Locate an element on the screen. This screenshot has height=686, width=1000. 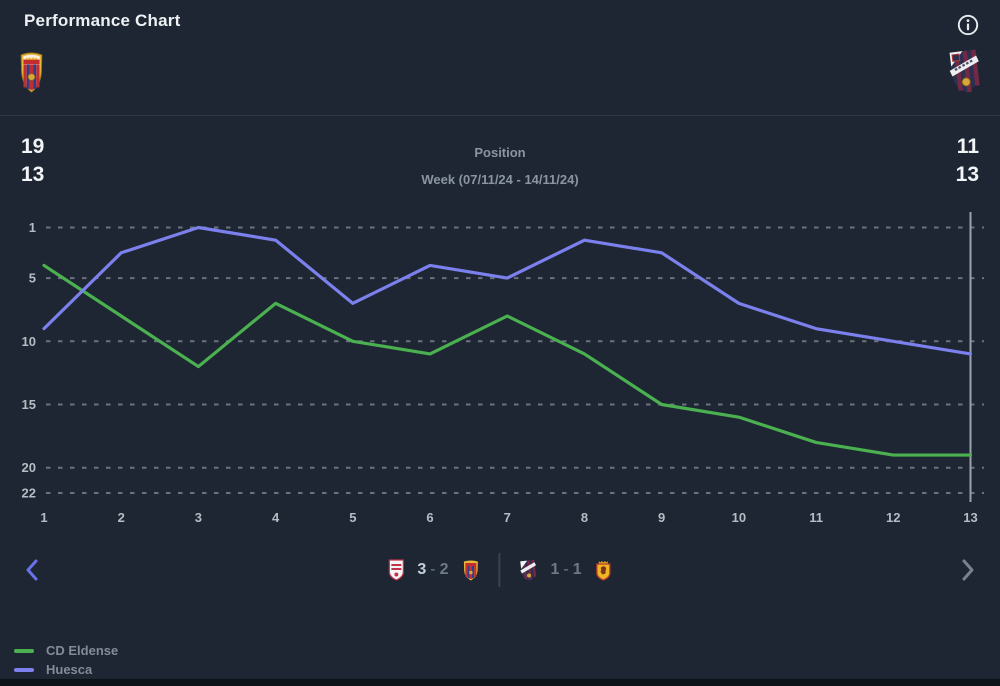
granada-crest-icon is located at coordinates (396, 570).